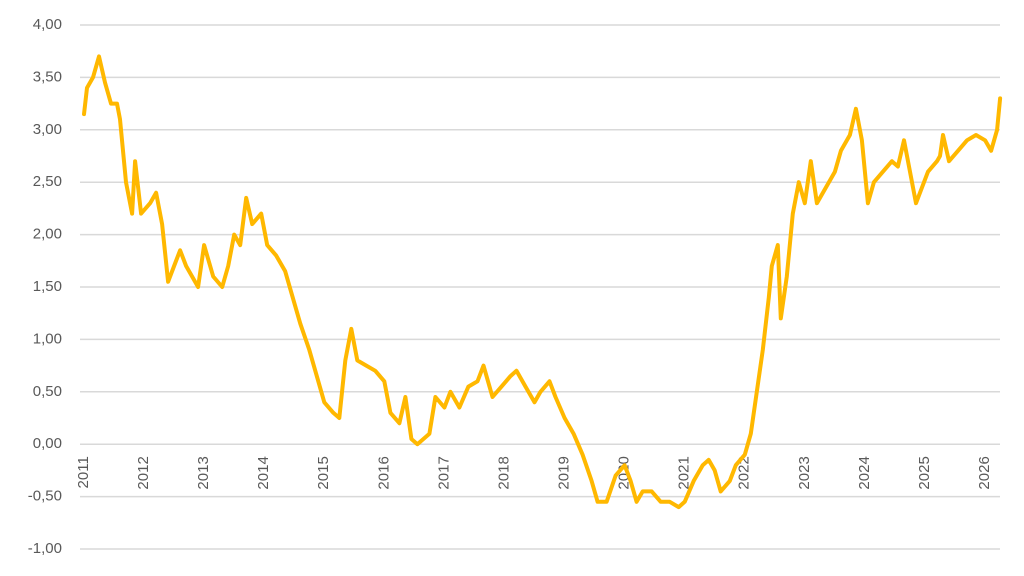  I want to click on x-tick-label: 2019, so click(564, 472).